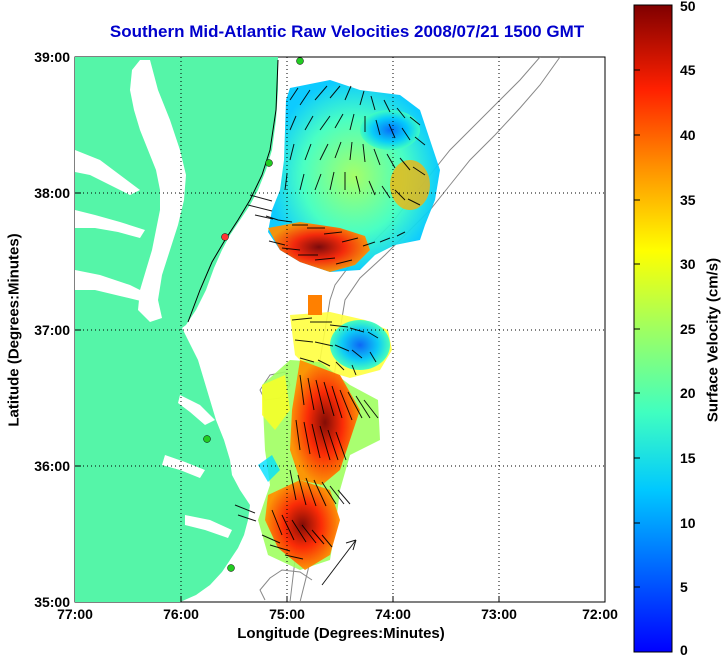 The image size is (724, 659). I want to click on colorbar-tick: 35, so click(688, 200).